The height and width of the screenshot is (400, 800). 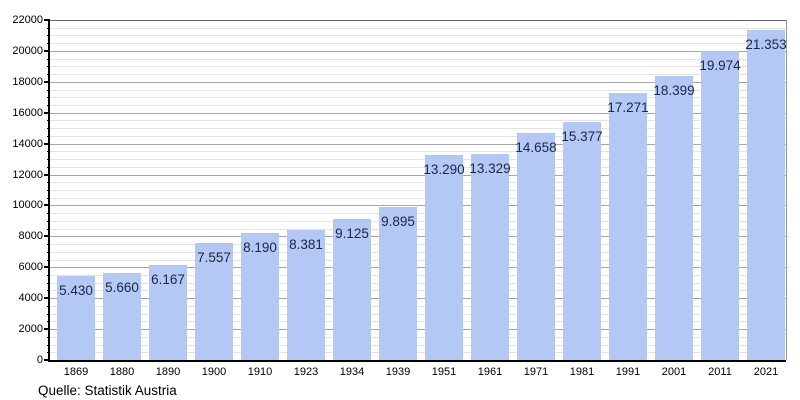 I want to click on bar-1923, so click(x=306, y=295).